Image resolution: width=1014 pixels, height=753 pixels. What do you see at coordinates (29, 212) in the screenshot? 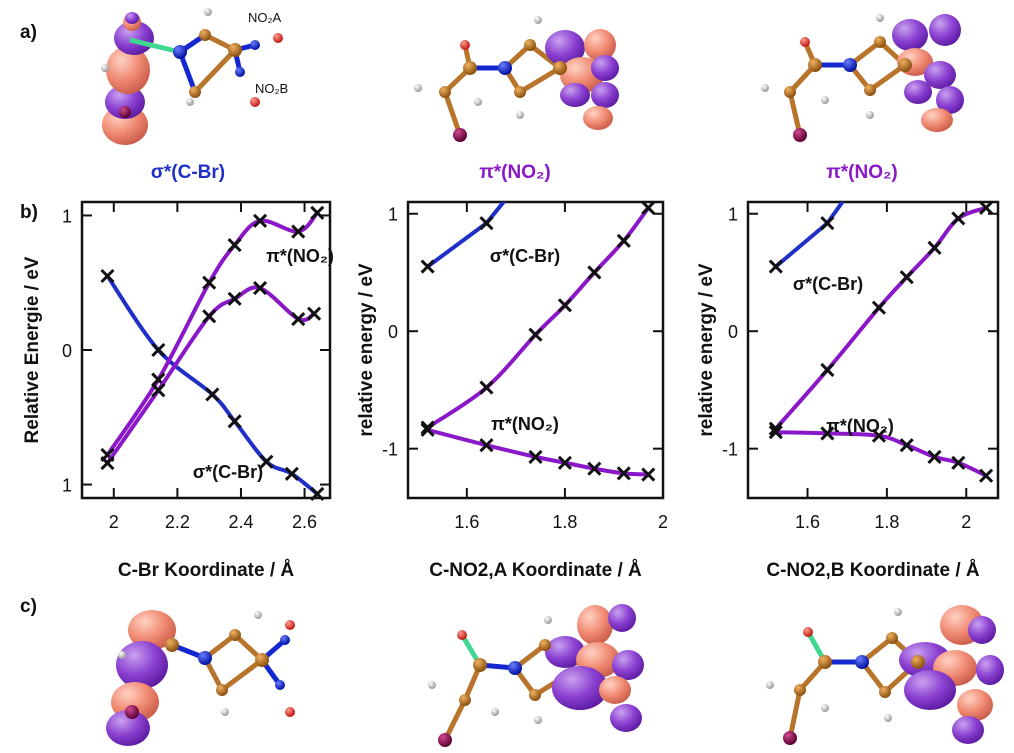
I see `panel-label-b: b)` at bounding box center [29, 212].